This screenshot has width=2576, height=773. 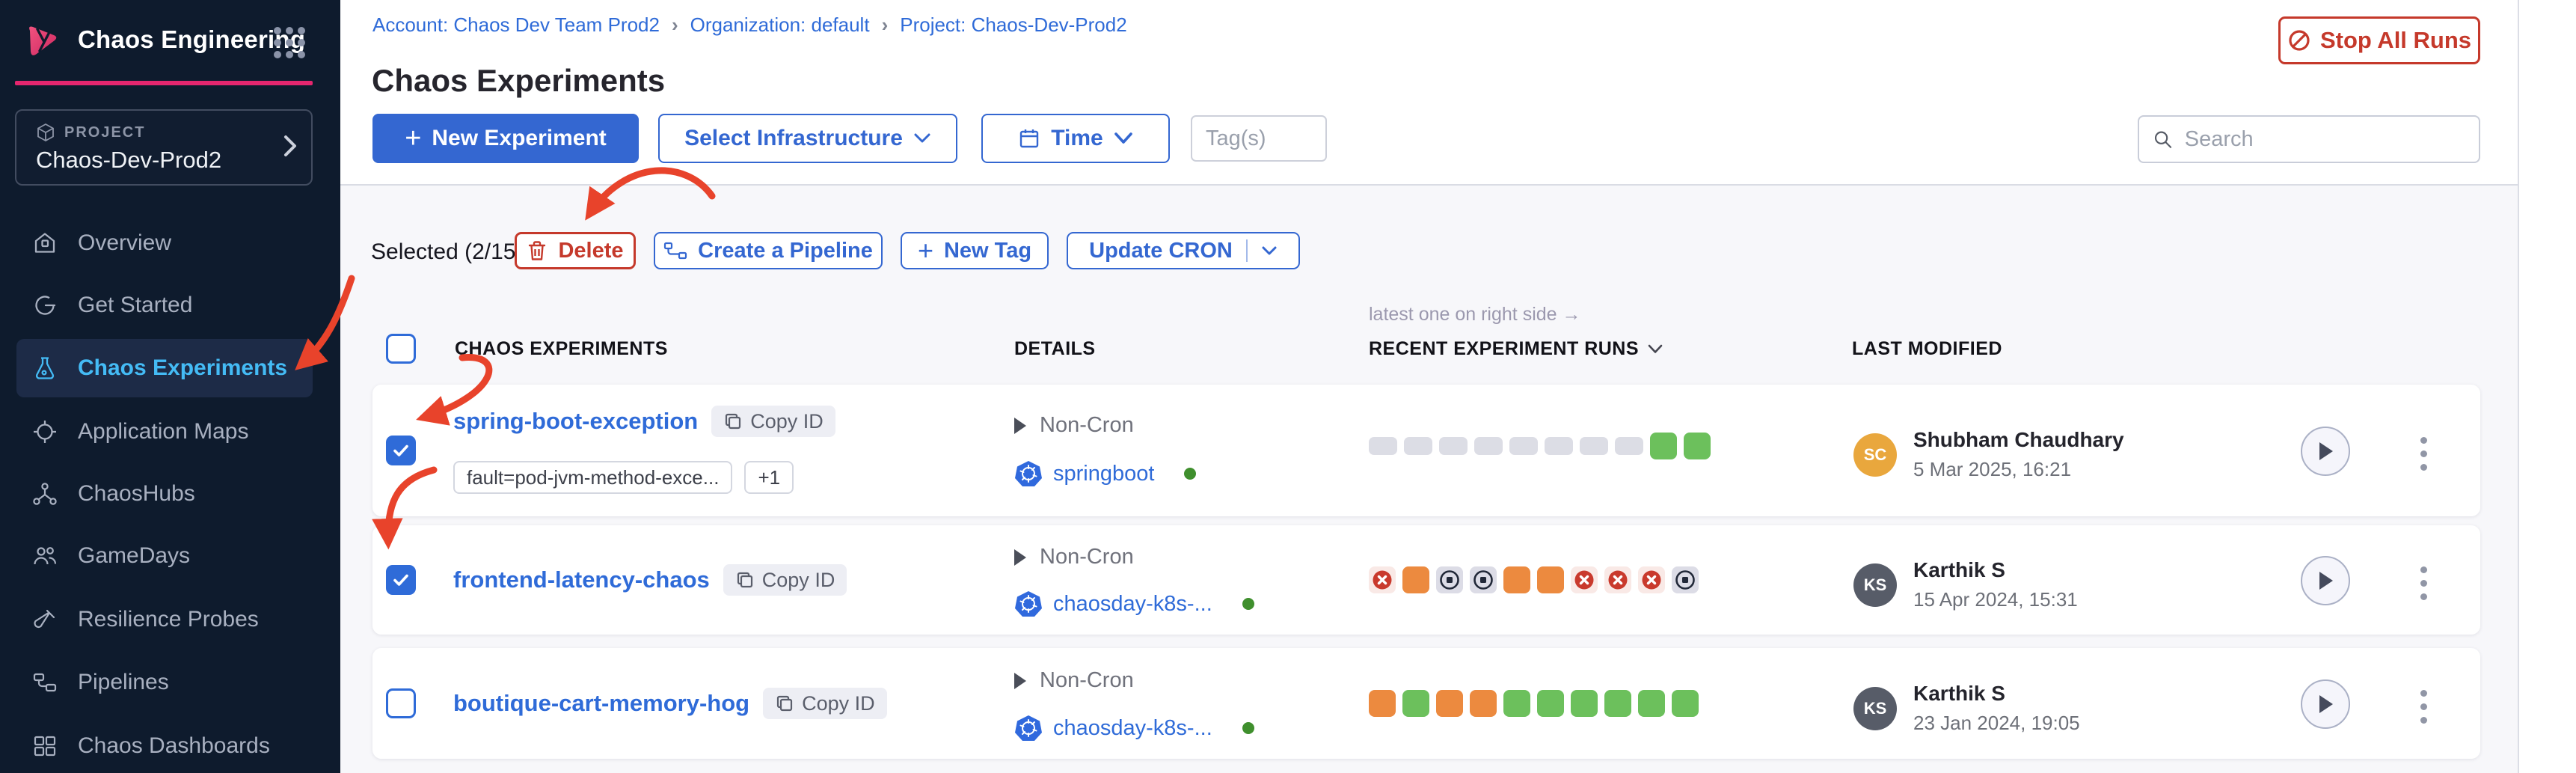 What do you see at coordinates (975, 250) in the screenshot?
I see `new-tag-button: + New Tag` at bounding box center [975, 250].